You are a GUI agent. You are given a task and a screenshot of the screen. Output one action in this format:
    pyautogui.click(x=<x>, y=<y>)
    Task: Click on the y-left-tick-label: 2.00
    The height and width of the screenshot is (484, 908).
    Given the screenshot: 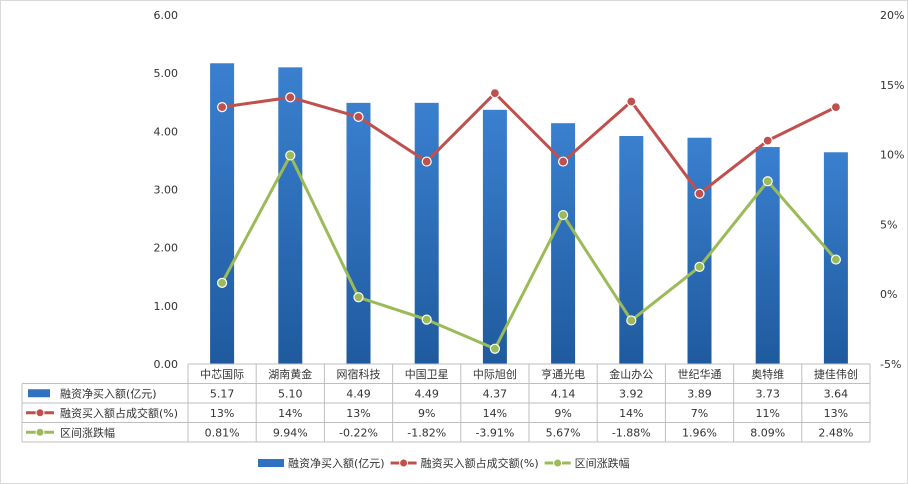 What is the action you would take?
    pyautogui.click(x=166, y=248)
    